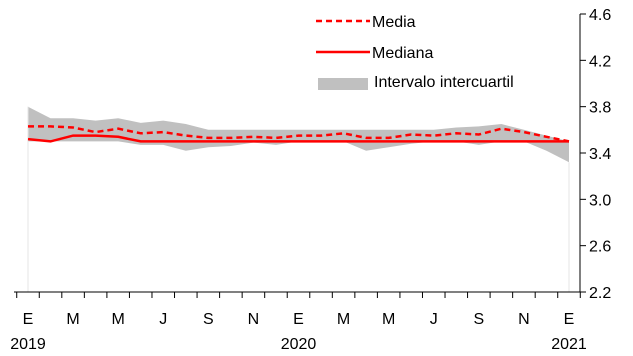 The image size is (633, 356). Describe the element at coordinates (600, 61) in the screenshot. I see `y-tick-label: 4.2` at that location.